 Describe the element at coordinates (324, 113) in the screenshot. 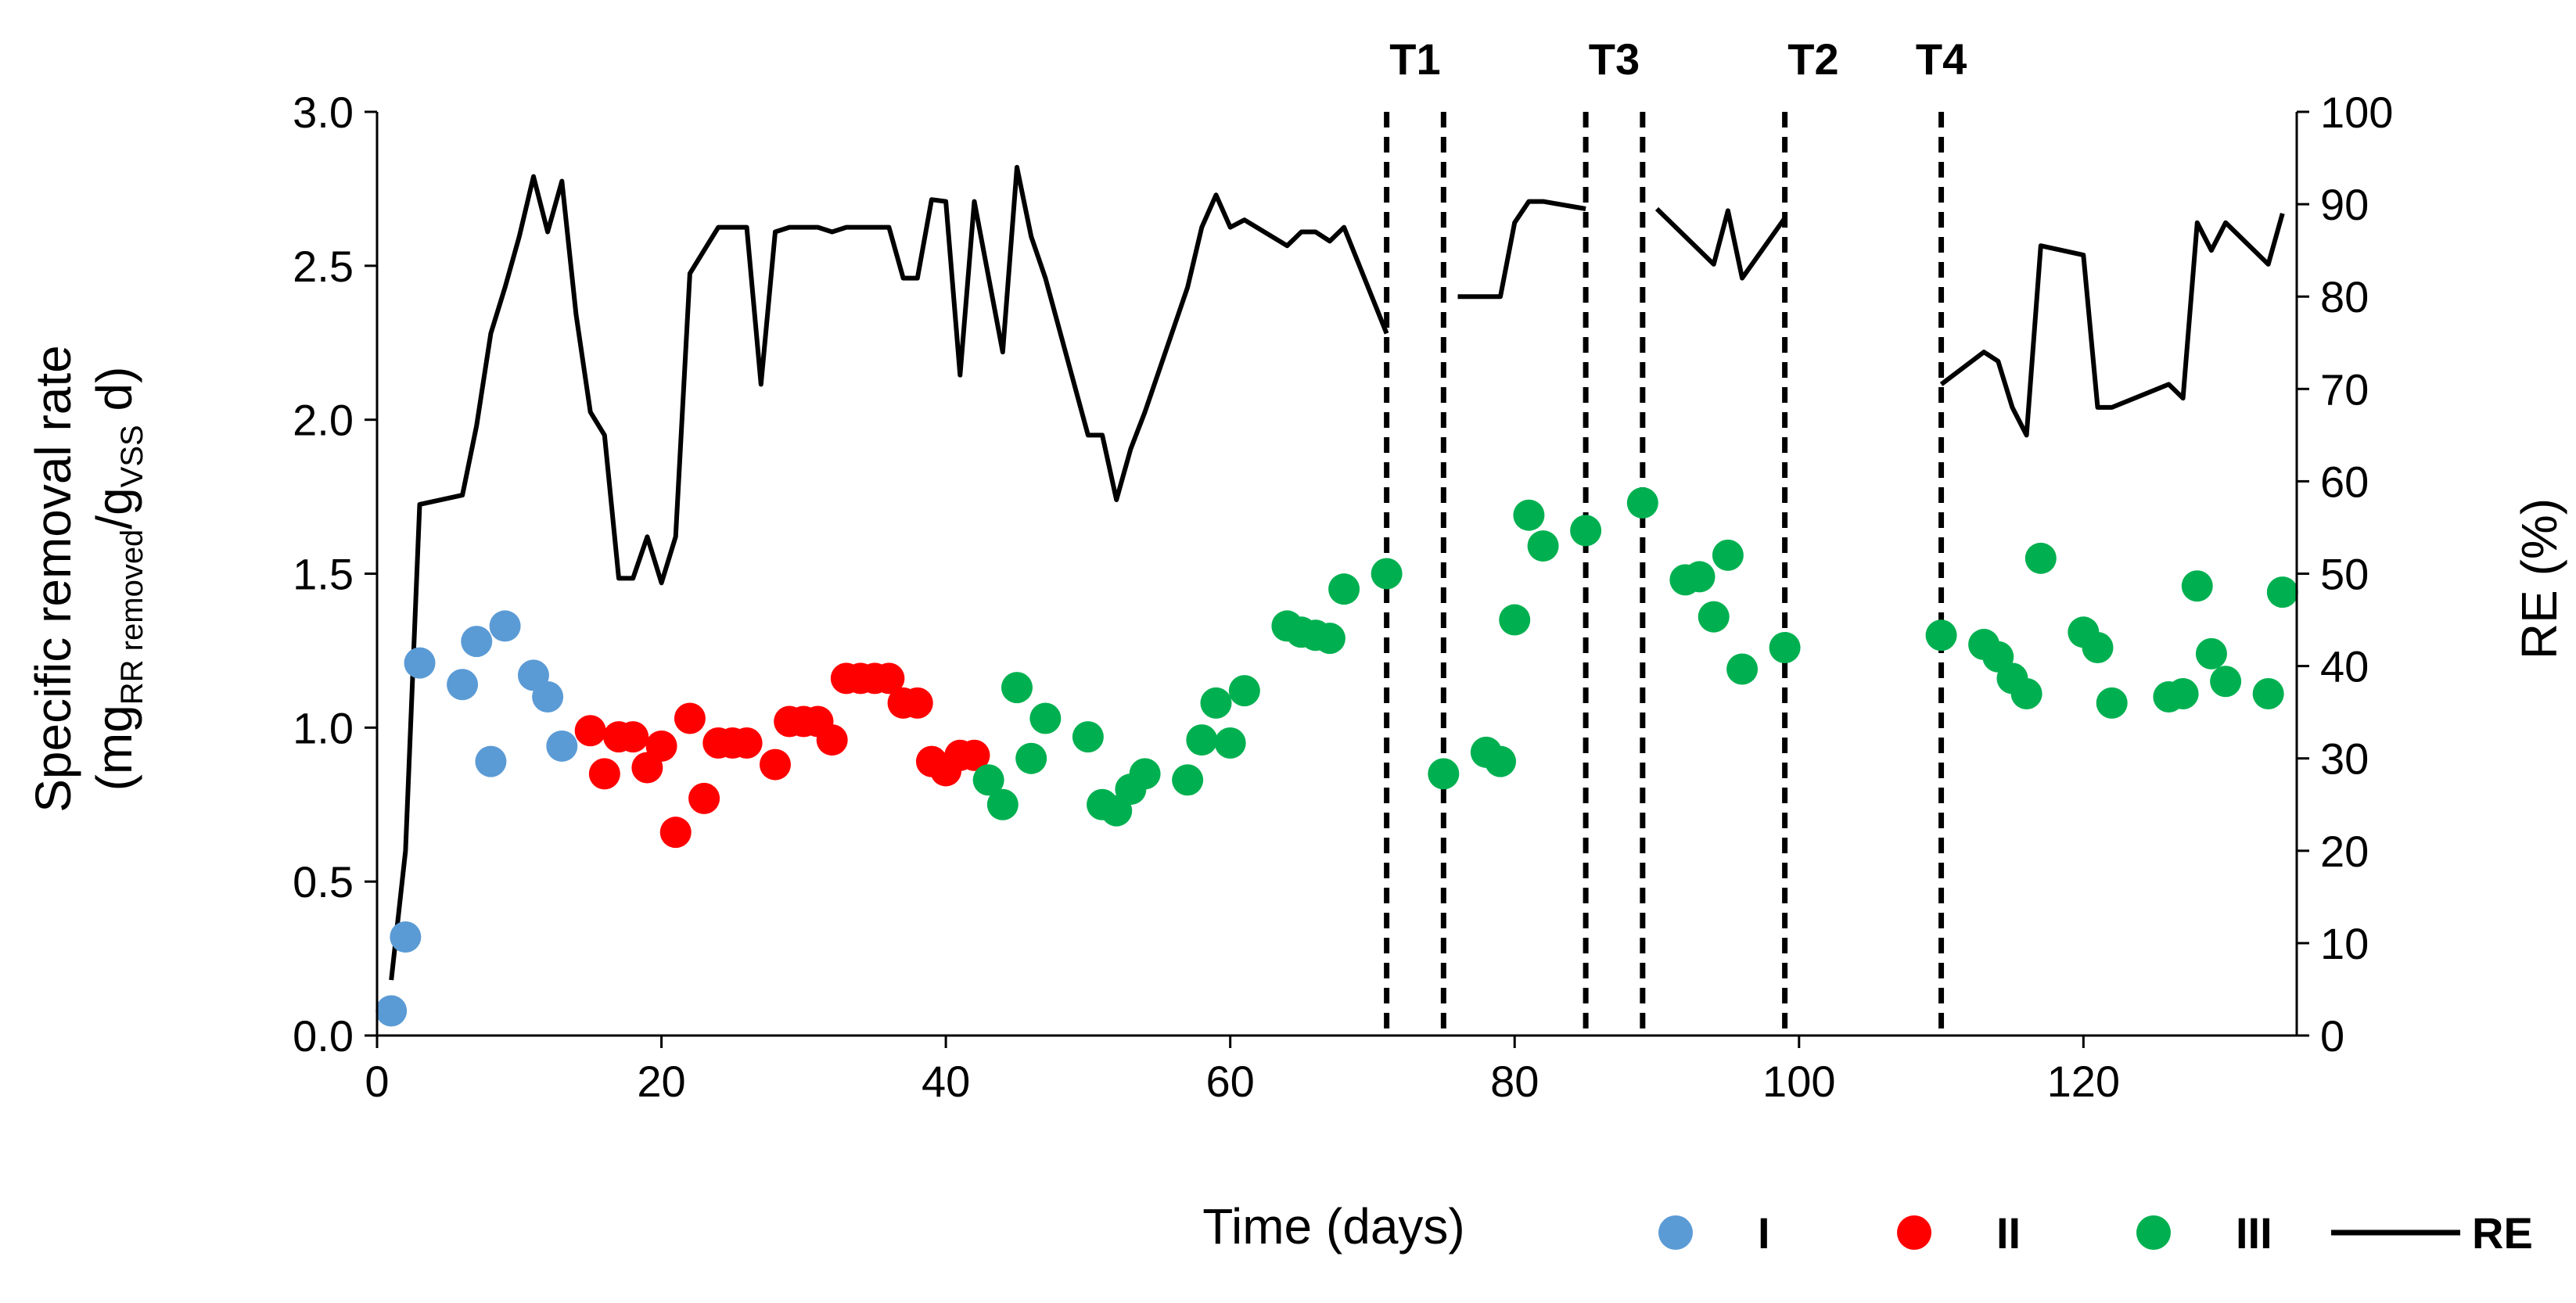

I see `y-left-tick-label: 3.0` at that location.